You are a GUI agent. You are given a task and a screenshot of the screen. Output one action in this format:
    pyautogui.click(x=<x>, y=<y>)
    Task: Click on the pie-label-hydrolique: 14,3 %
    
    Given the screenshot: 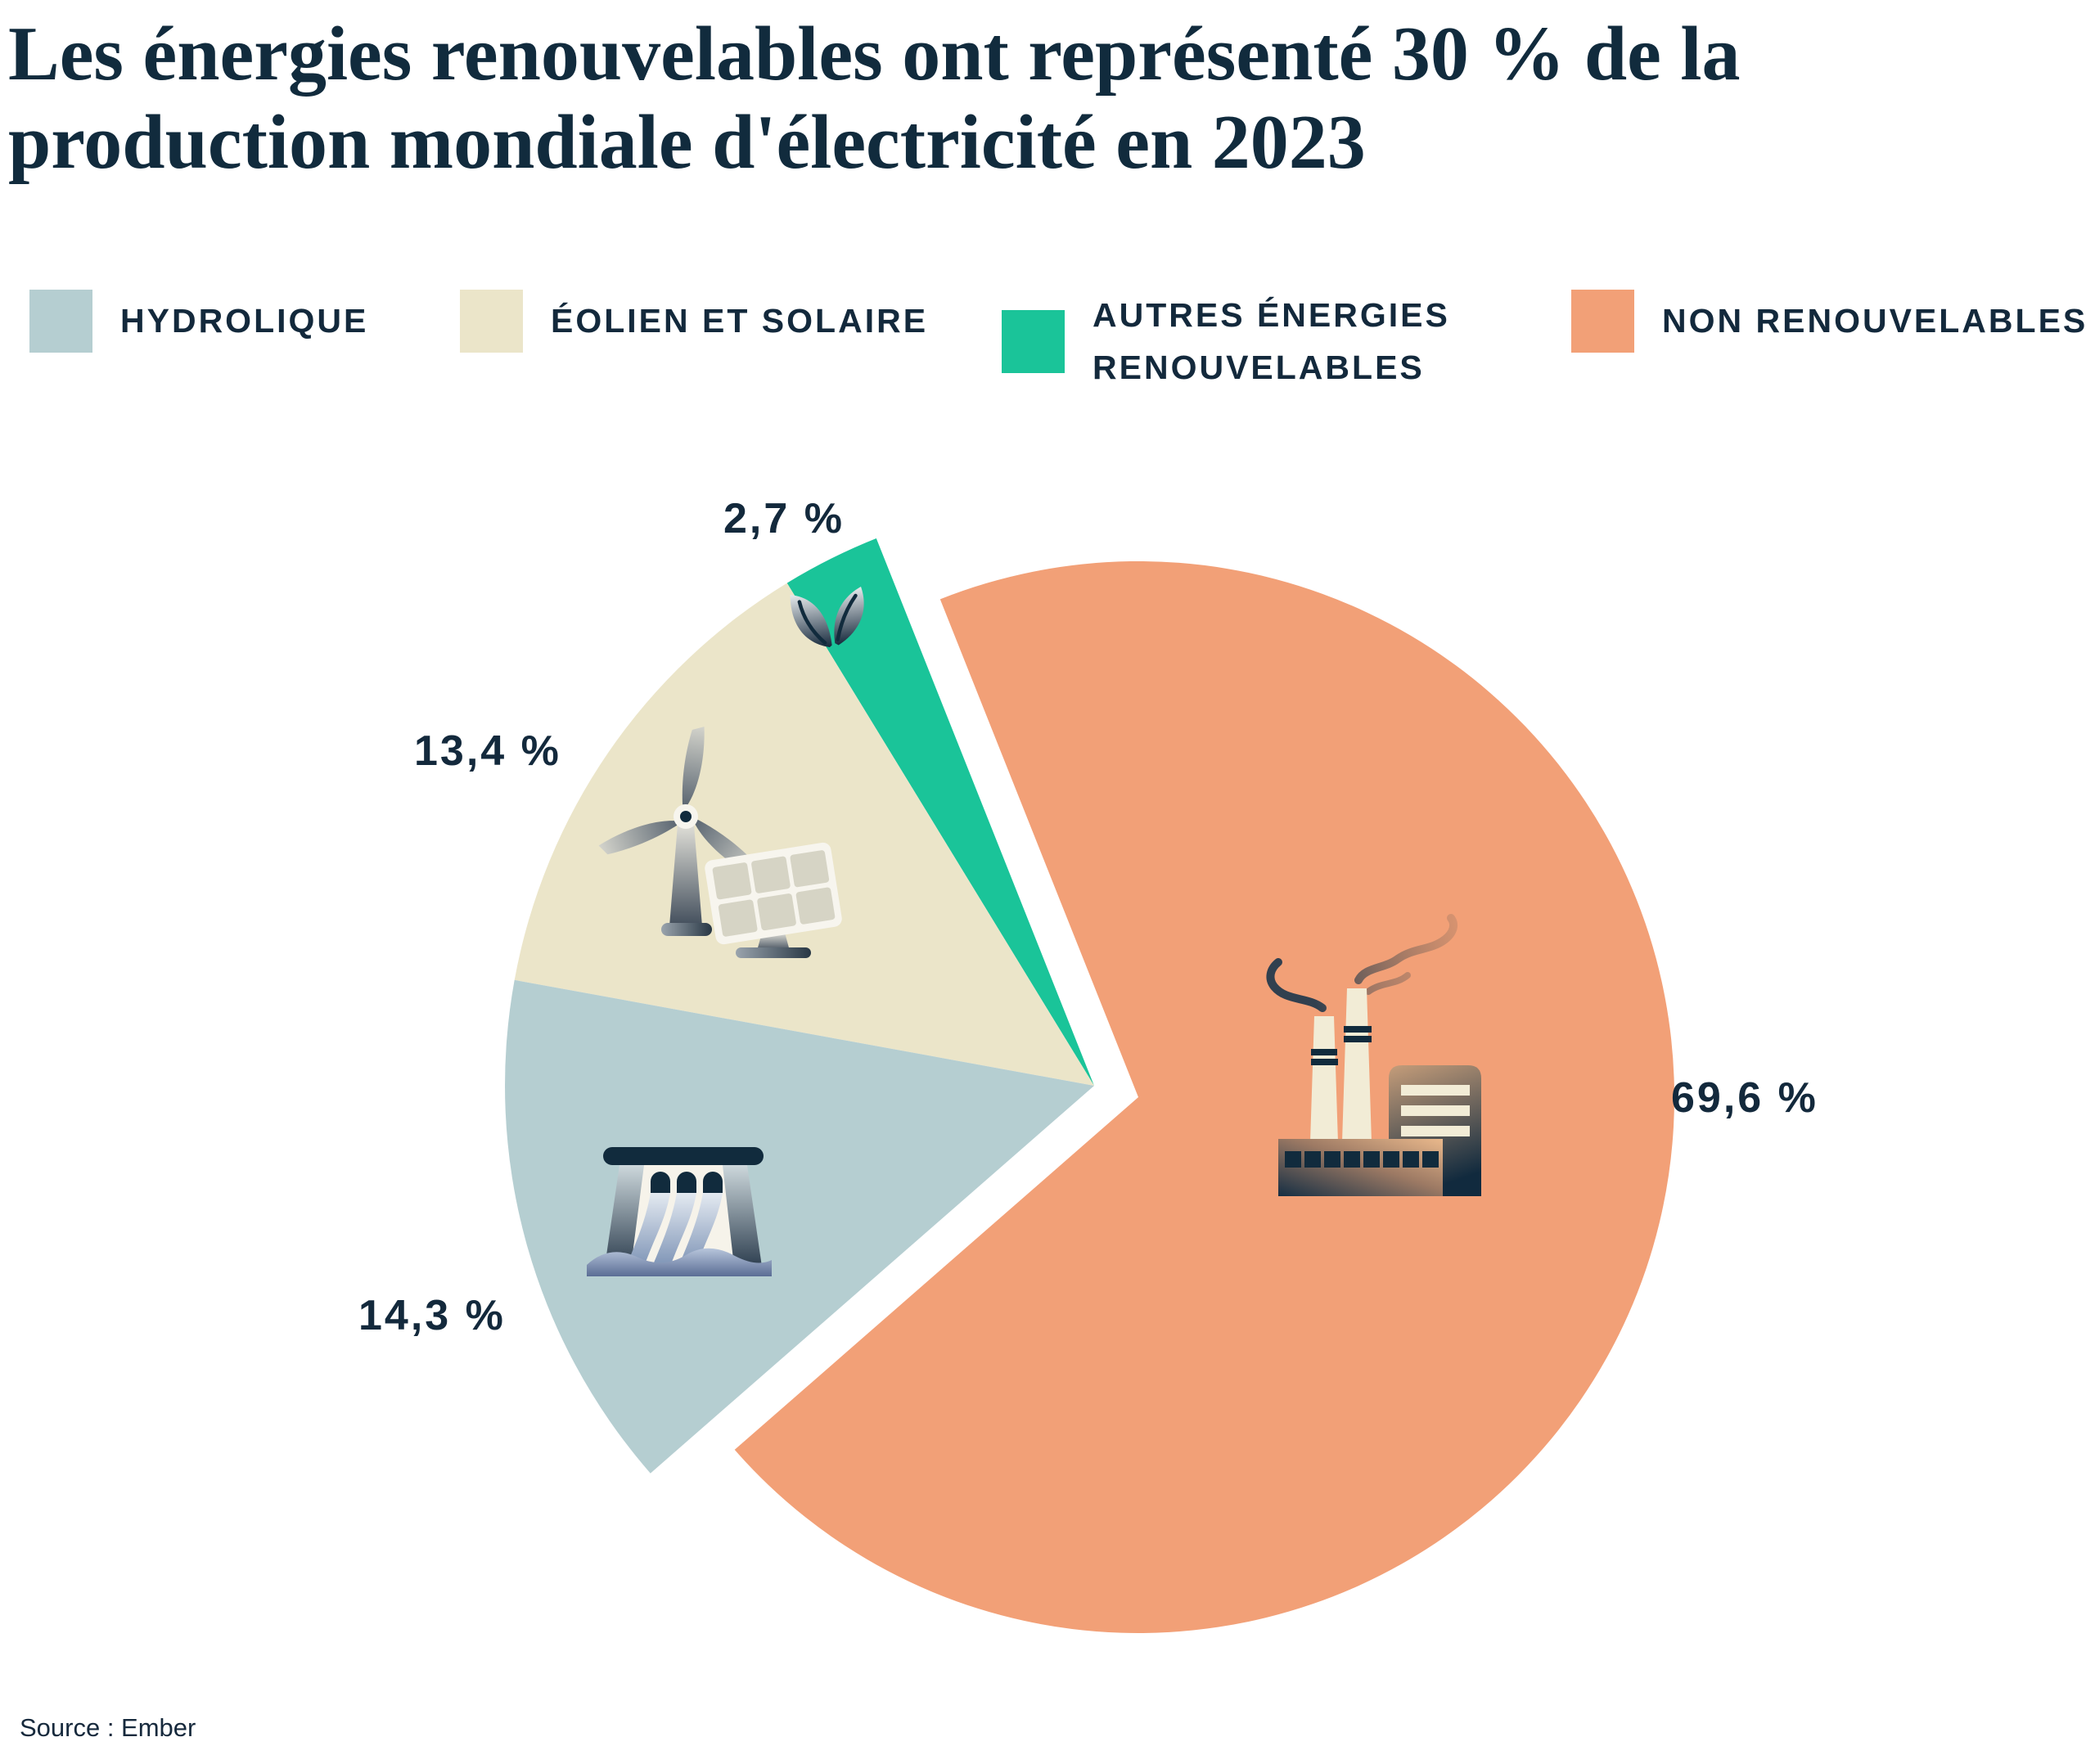 What is the action you would take?
    pyautogui.click(x=432, y=1316)
    